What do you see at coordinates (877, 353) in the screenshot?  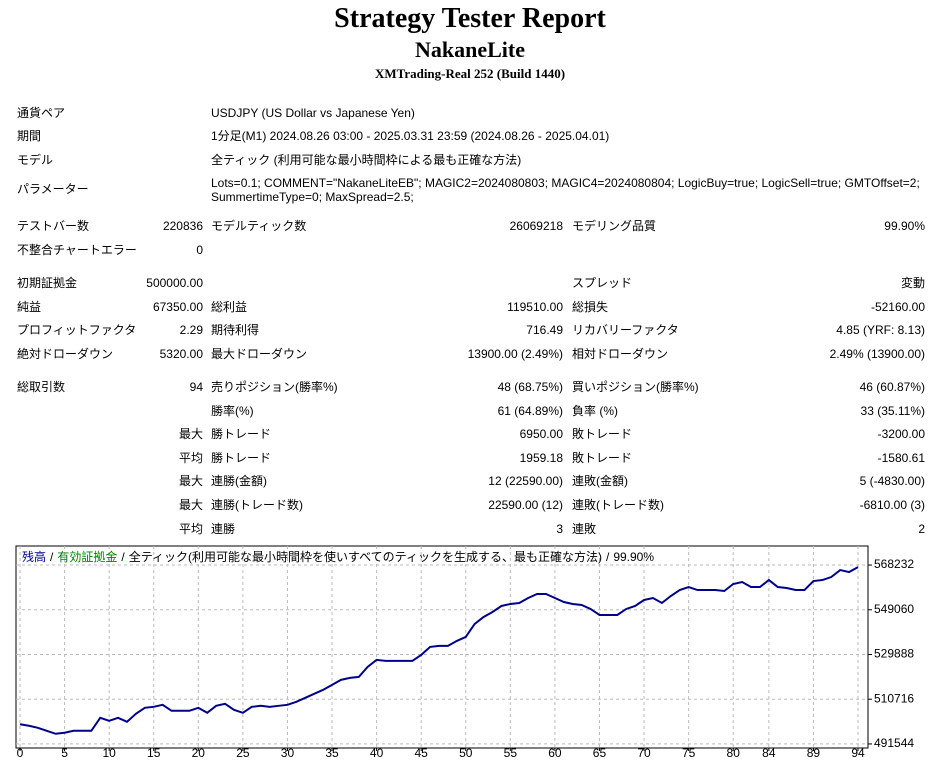 I see `stat-value: 2.49% (13900.00)` at bounding box center [877, 353].